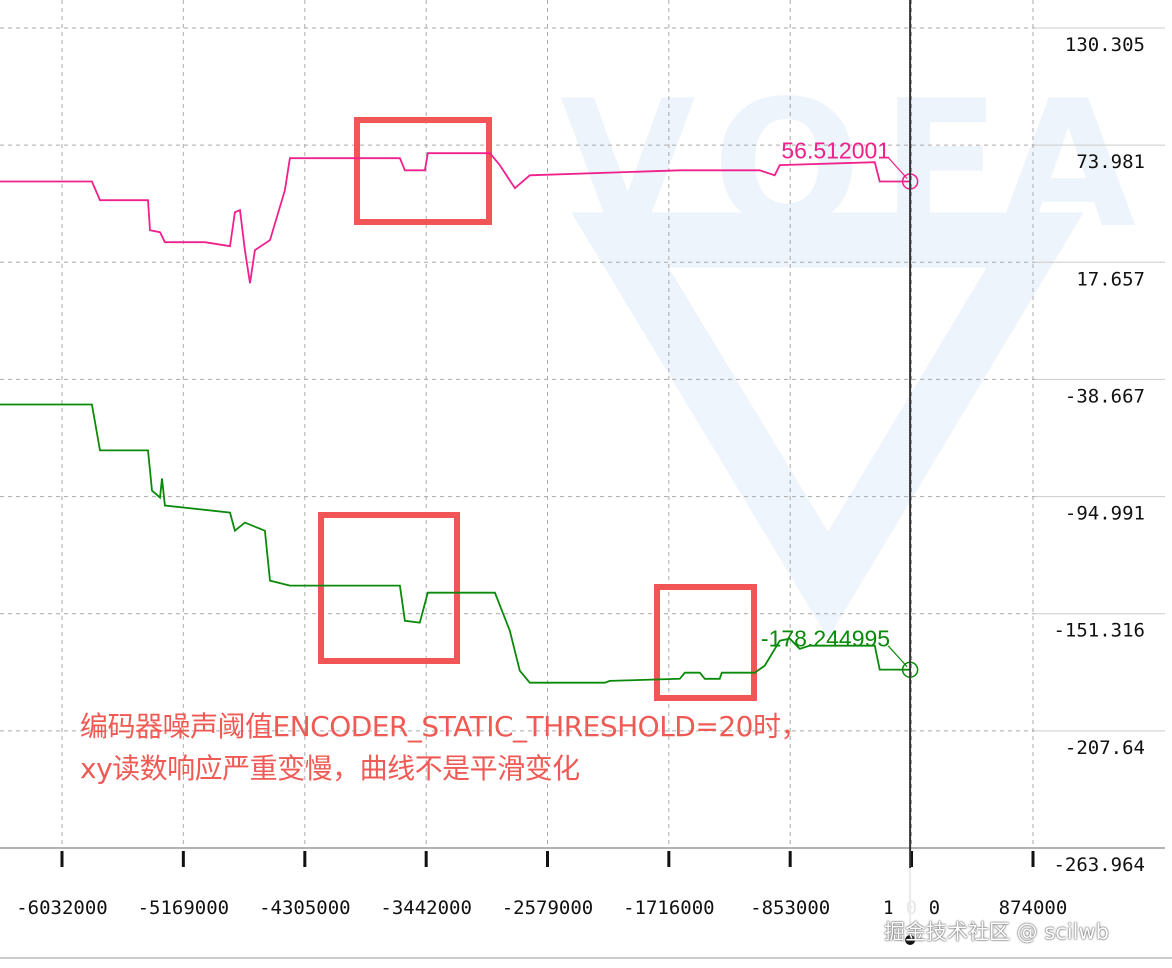  I want to click on y-tick-label: -94.991, so click(1105, 514).